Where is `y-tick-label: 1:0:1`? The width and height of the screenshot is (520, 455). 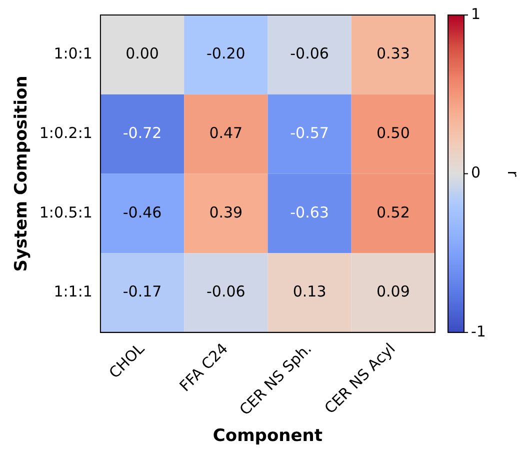
y-tick-label: 1:0:1 is located at coordinates (73, 53).